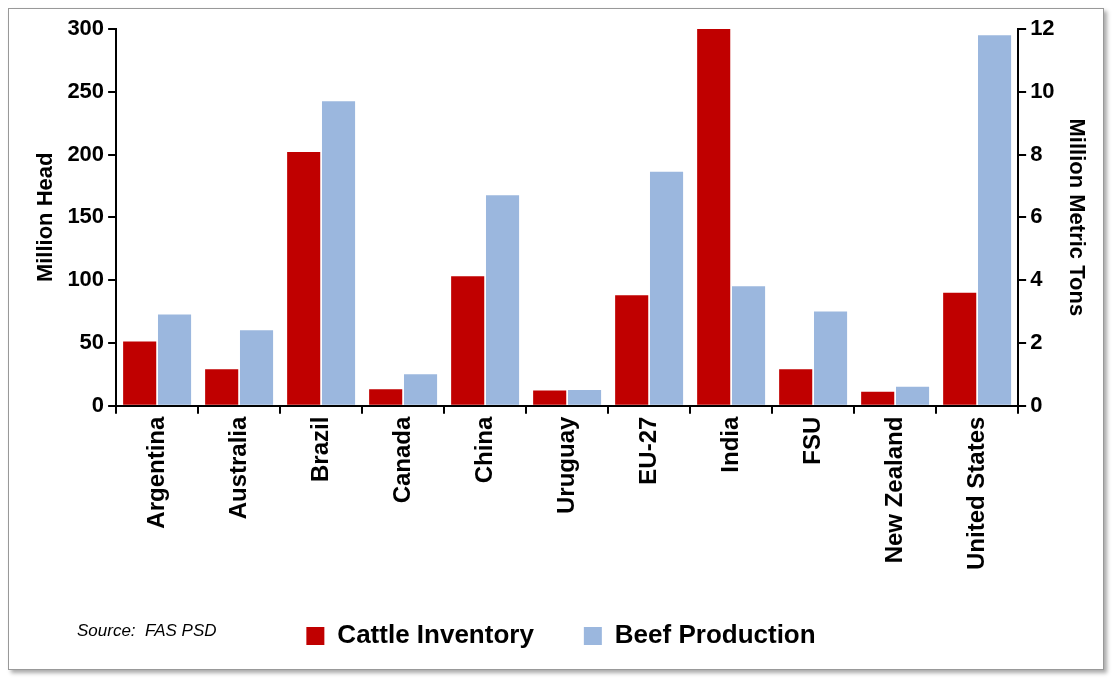 The height and width of the screenshot is (679, 1112). I want to click on y-tick-label: 150, so click(86, 216).